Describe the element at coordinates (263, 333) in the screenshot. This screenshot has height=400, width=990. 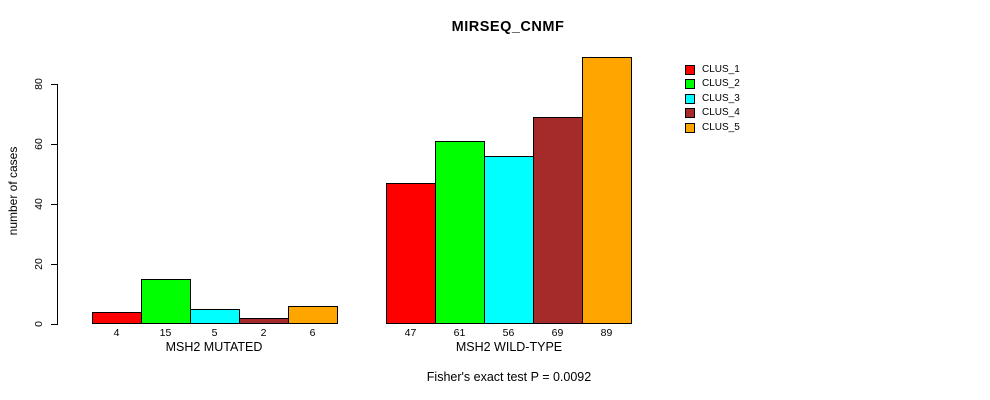
I see `bar-value-label: 2` at that location.